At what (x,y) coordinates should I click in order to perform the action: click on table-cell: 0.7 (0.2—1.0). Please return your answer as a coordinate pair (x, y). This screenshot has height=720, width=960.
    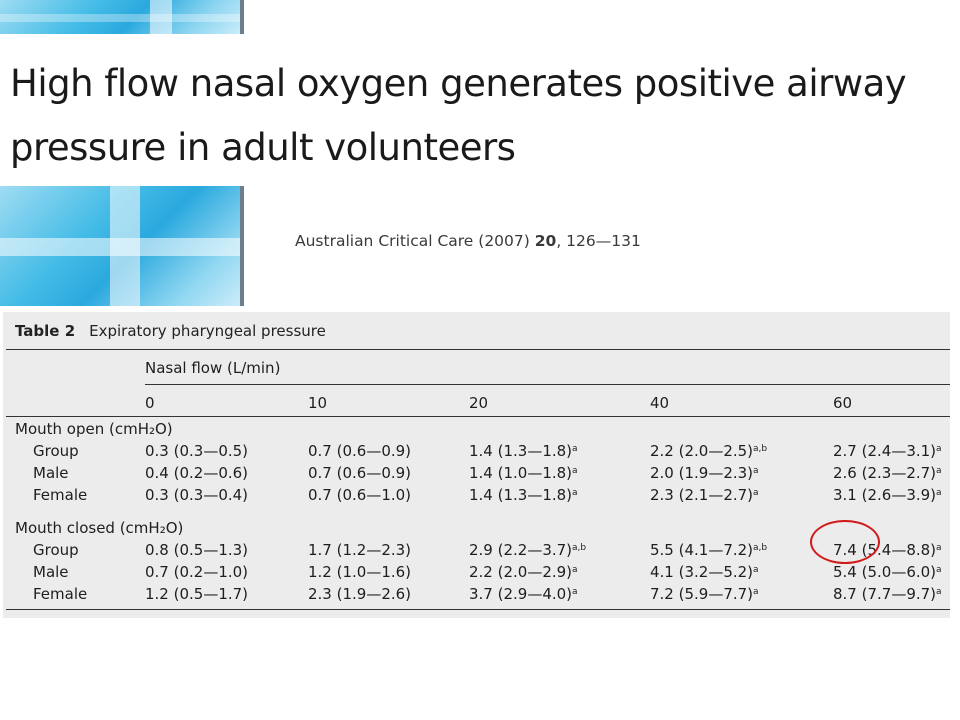
    Looking at the image, I should click on (196, 572).